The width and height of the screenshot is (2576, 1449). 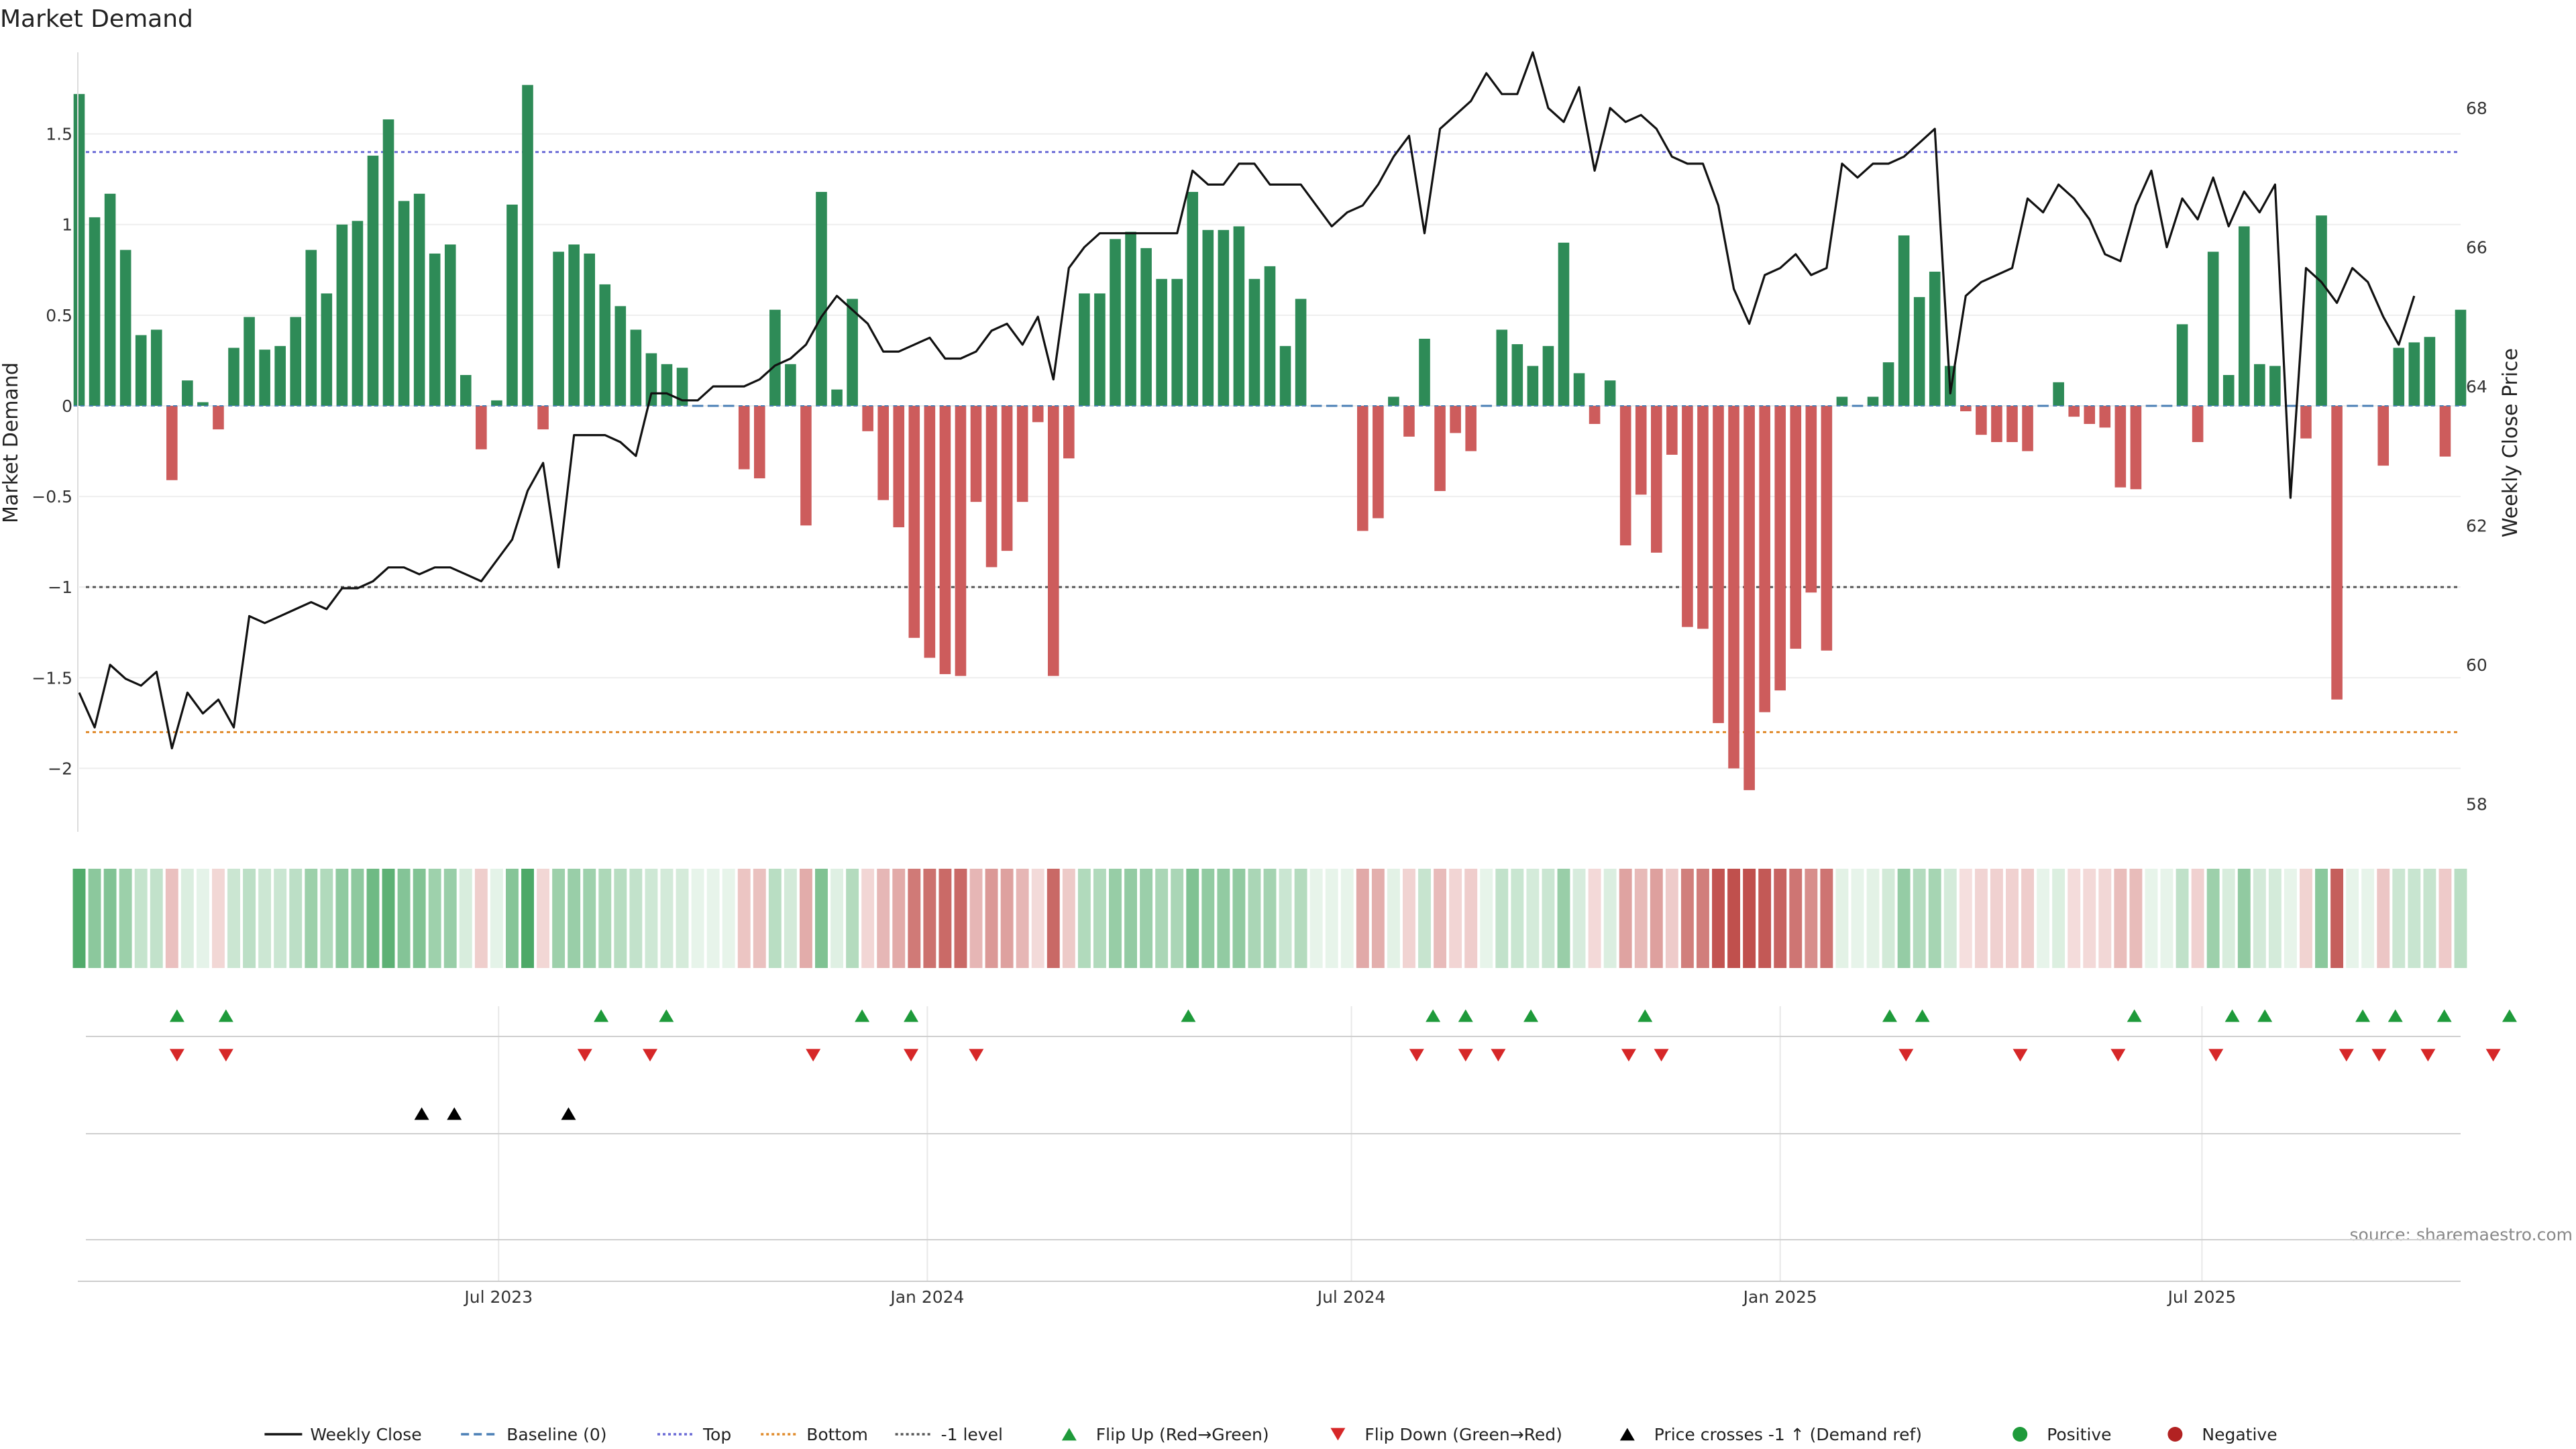 I want to click on legend-label: Bottom, so click(x=837, y=1434).